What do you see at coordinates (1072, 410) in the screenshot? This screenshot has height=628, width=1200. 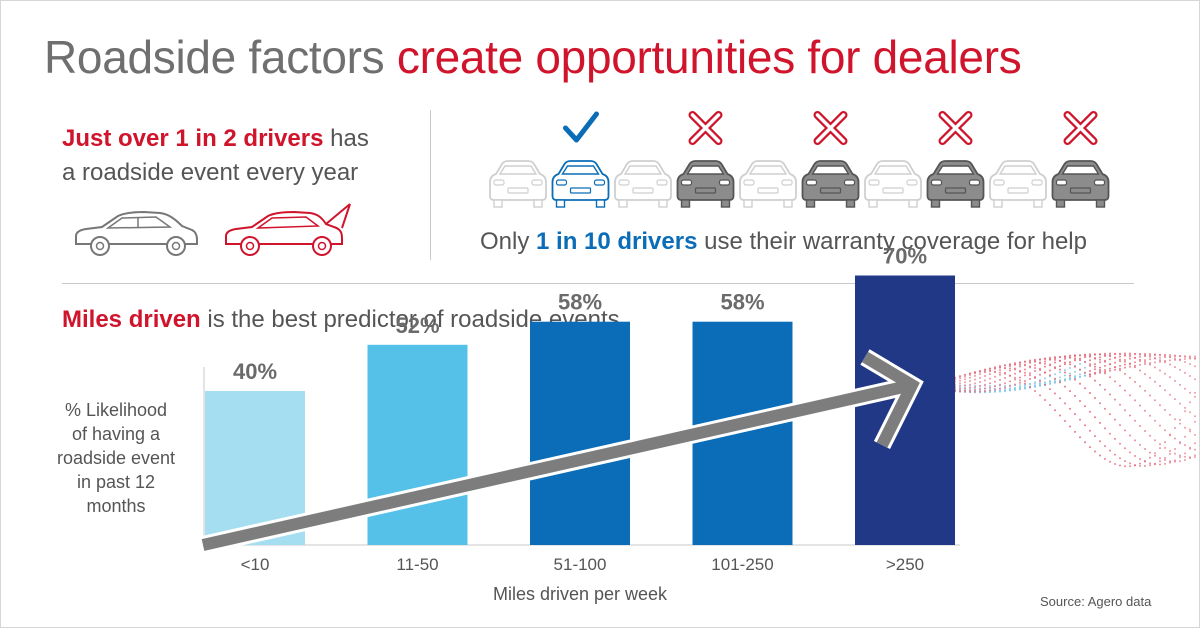 I see `decorative-dot-wave` at bounding box center [1072, 410].